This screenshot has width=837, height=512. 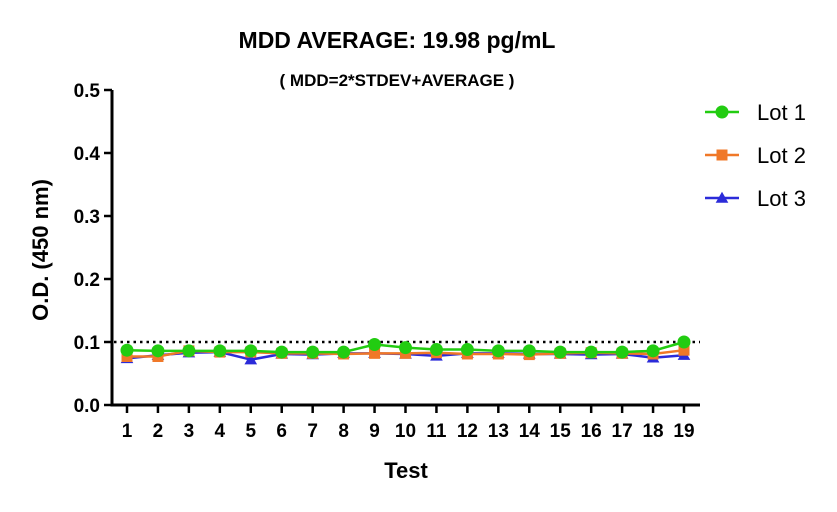 What do you see at coordinates (343, 431) in the screenshot?
I see `x-tick-label: 8` at bounding box center [343, 431].